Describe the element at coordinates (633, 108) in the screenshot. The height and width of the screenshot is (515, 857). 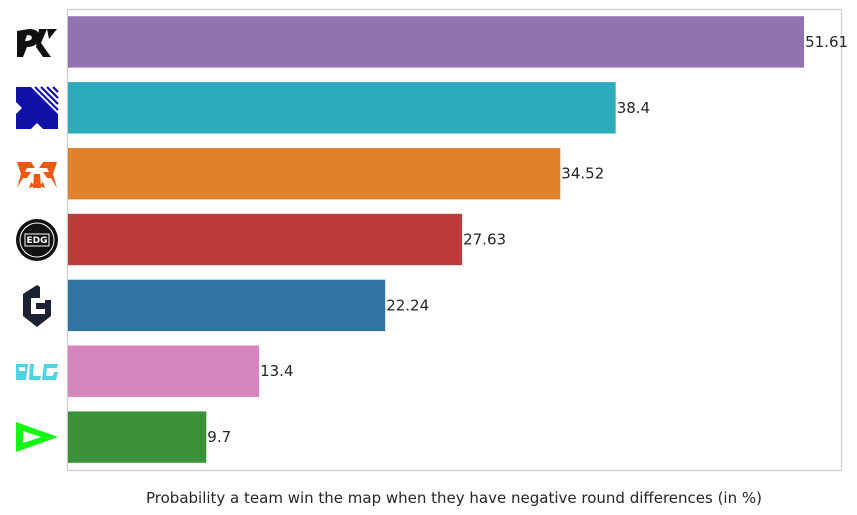
I see `value-label: 38.4` at that location.